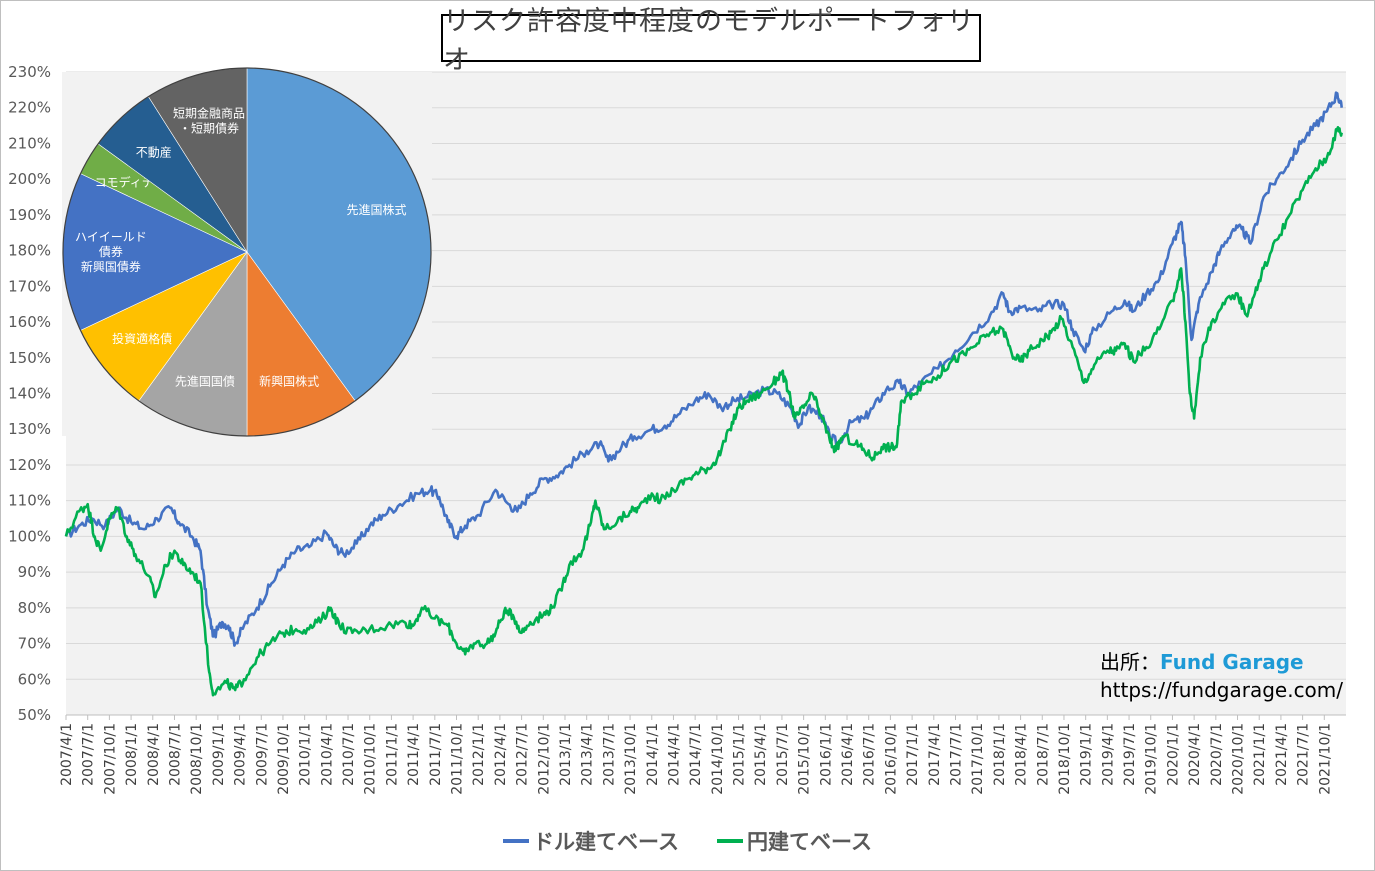 Image resolution: width=1375 pixels, height=871 pixels. What do you see at coordinates (1130, 754) in the screenshot?
I see `x-tick-label: 2019/7/1` at bounding box center [1130, 754].